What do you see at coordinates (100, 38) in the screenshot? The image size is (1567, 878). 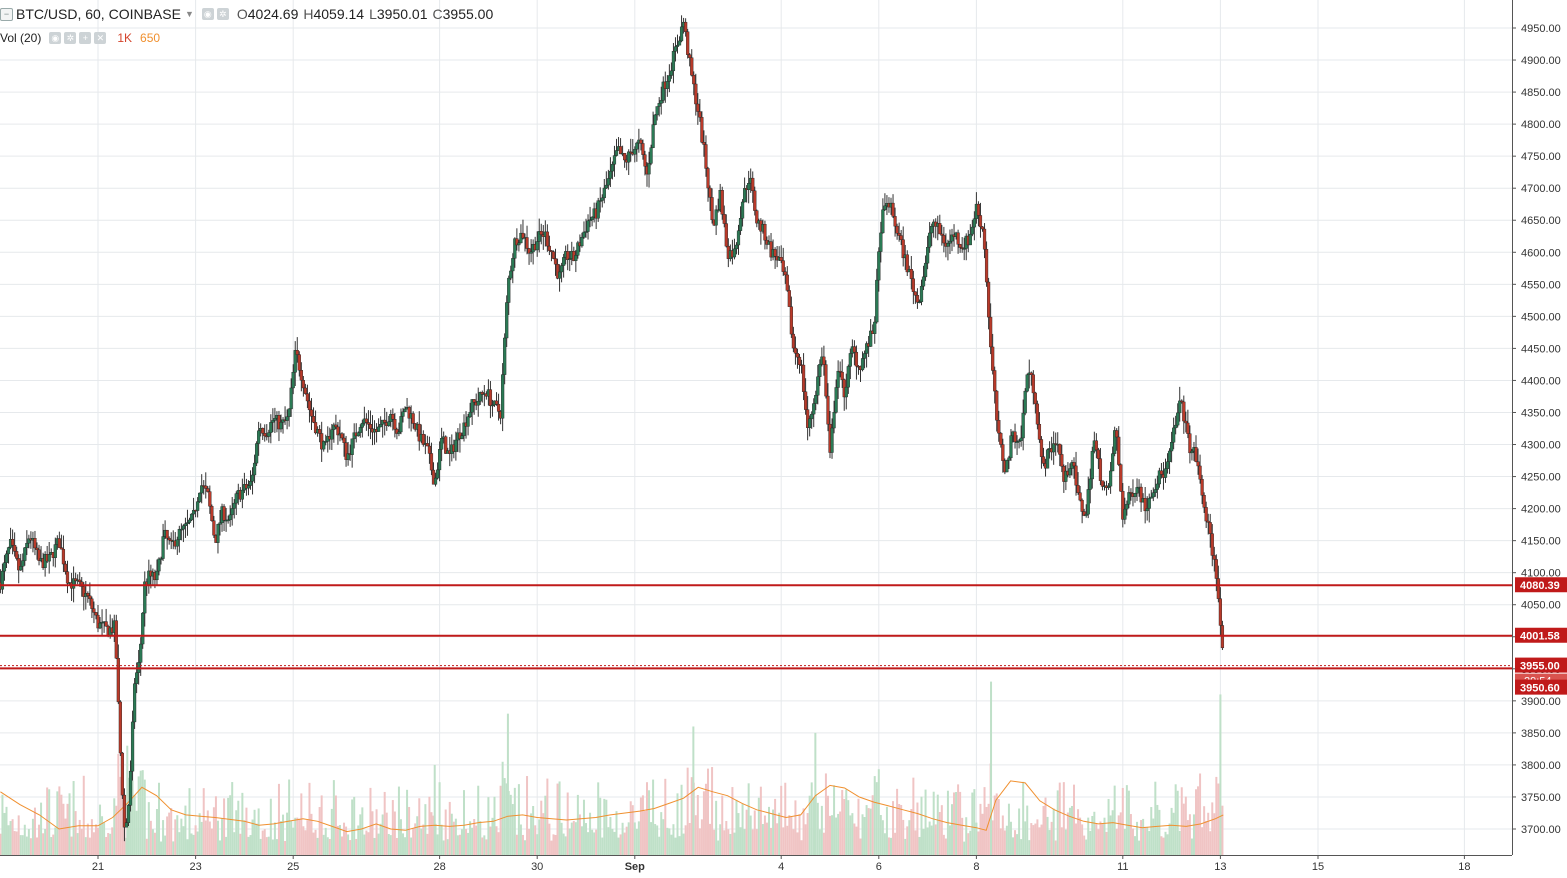 I see `close-icon: ✕` at bounding box center [100, 38].